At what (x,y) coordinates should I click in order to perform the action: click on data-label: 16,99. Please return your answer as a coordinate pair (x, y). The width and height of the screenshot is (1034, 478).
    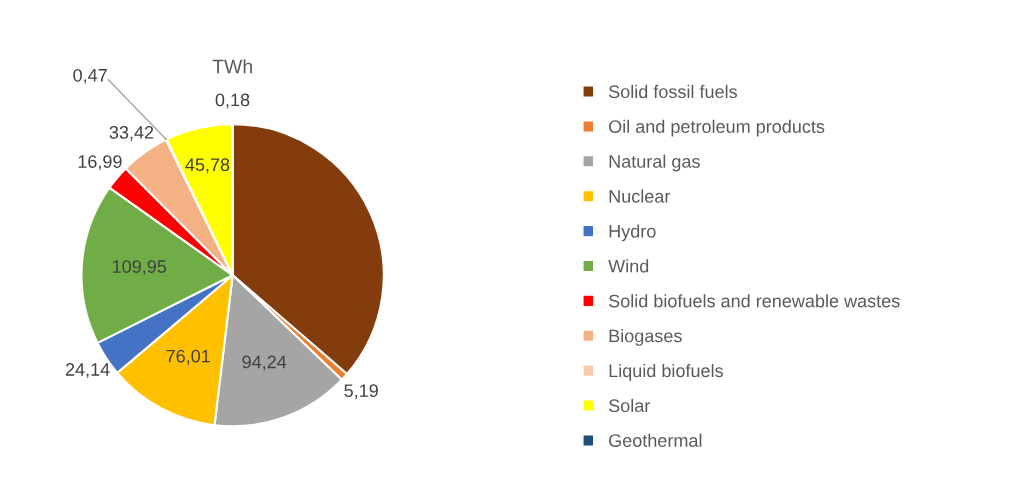
    Looking at the image, I should click on (100, 163).